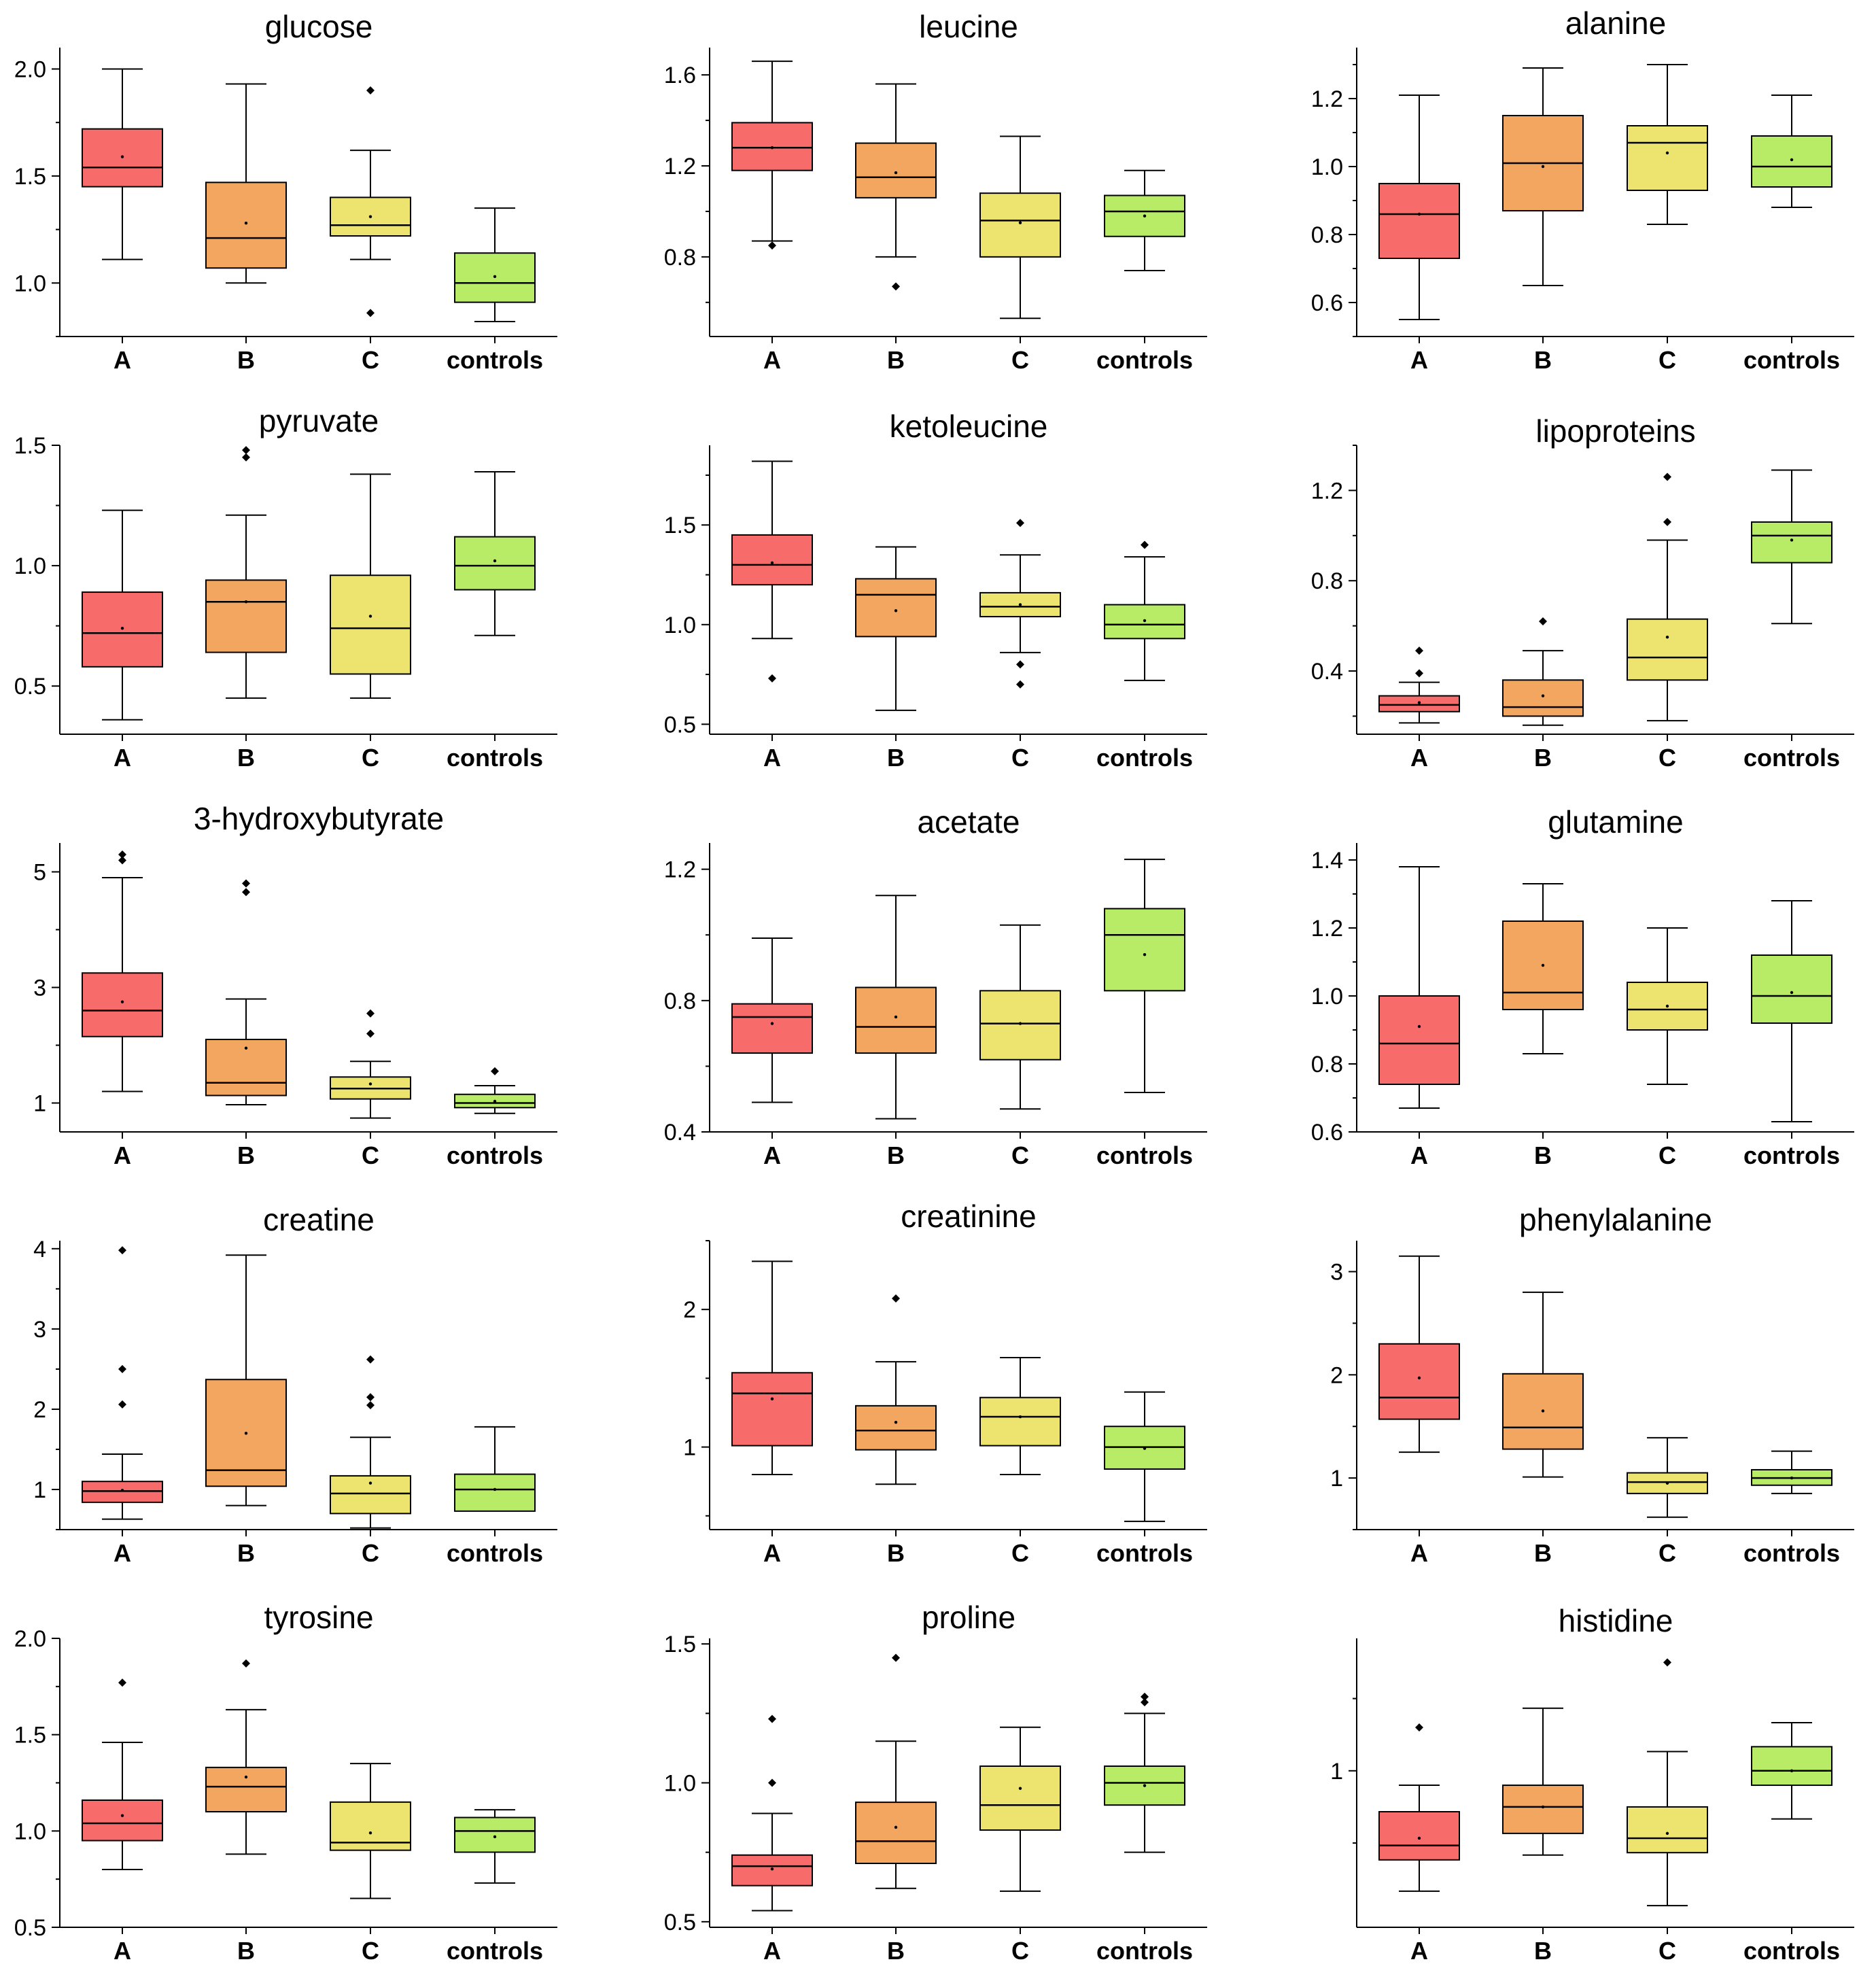 Image resolution: width=1876 pixels, height=1981 pixels. What do you see at coordinates (1327, 491) in the screenshot?
I see `y-tick-label: 1.2` at bounding box center [1327, 491].